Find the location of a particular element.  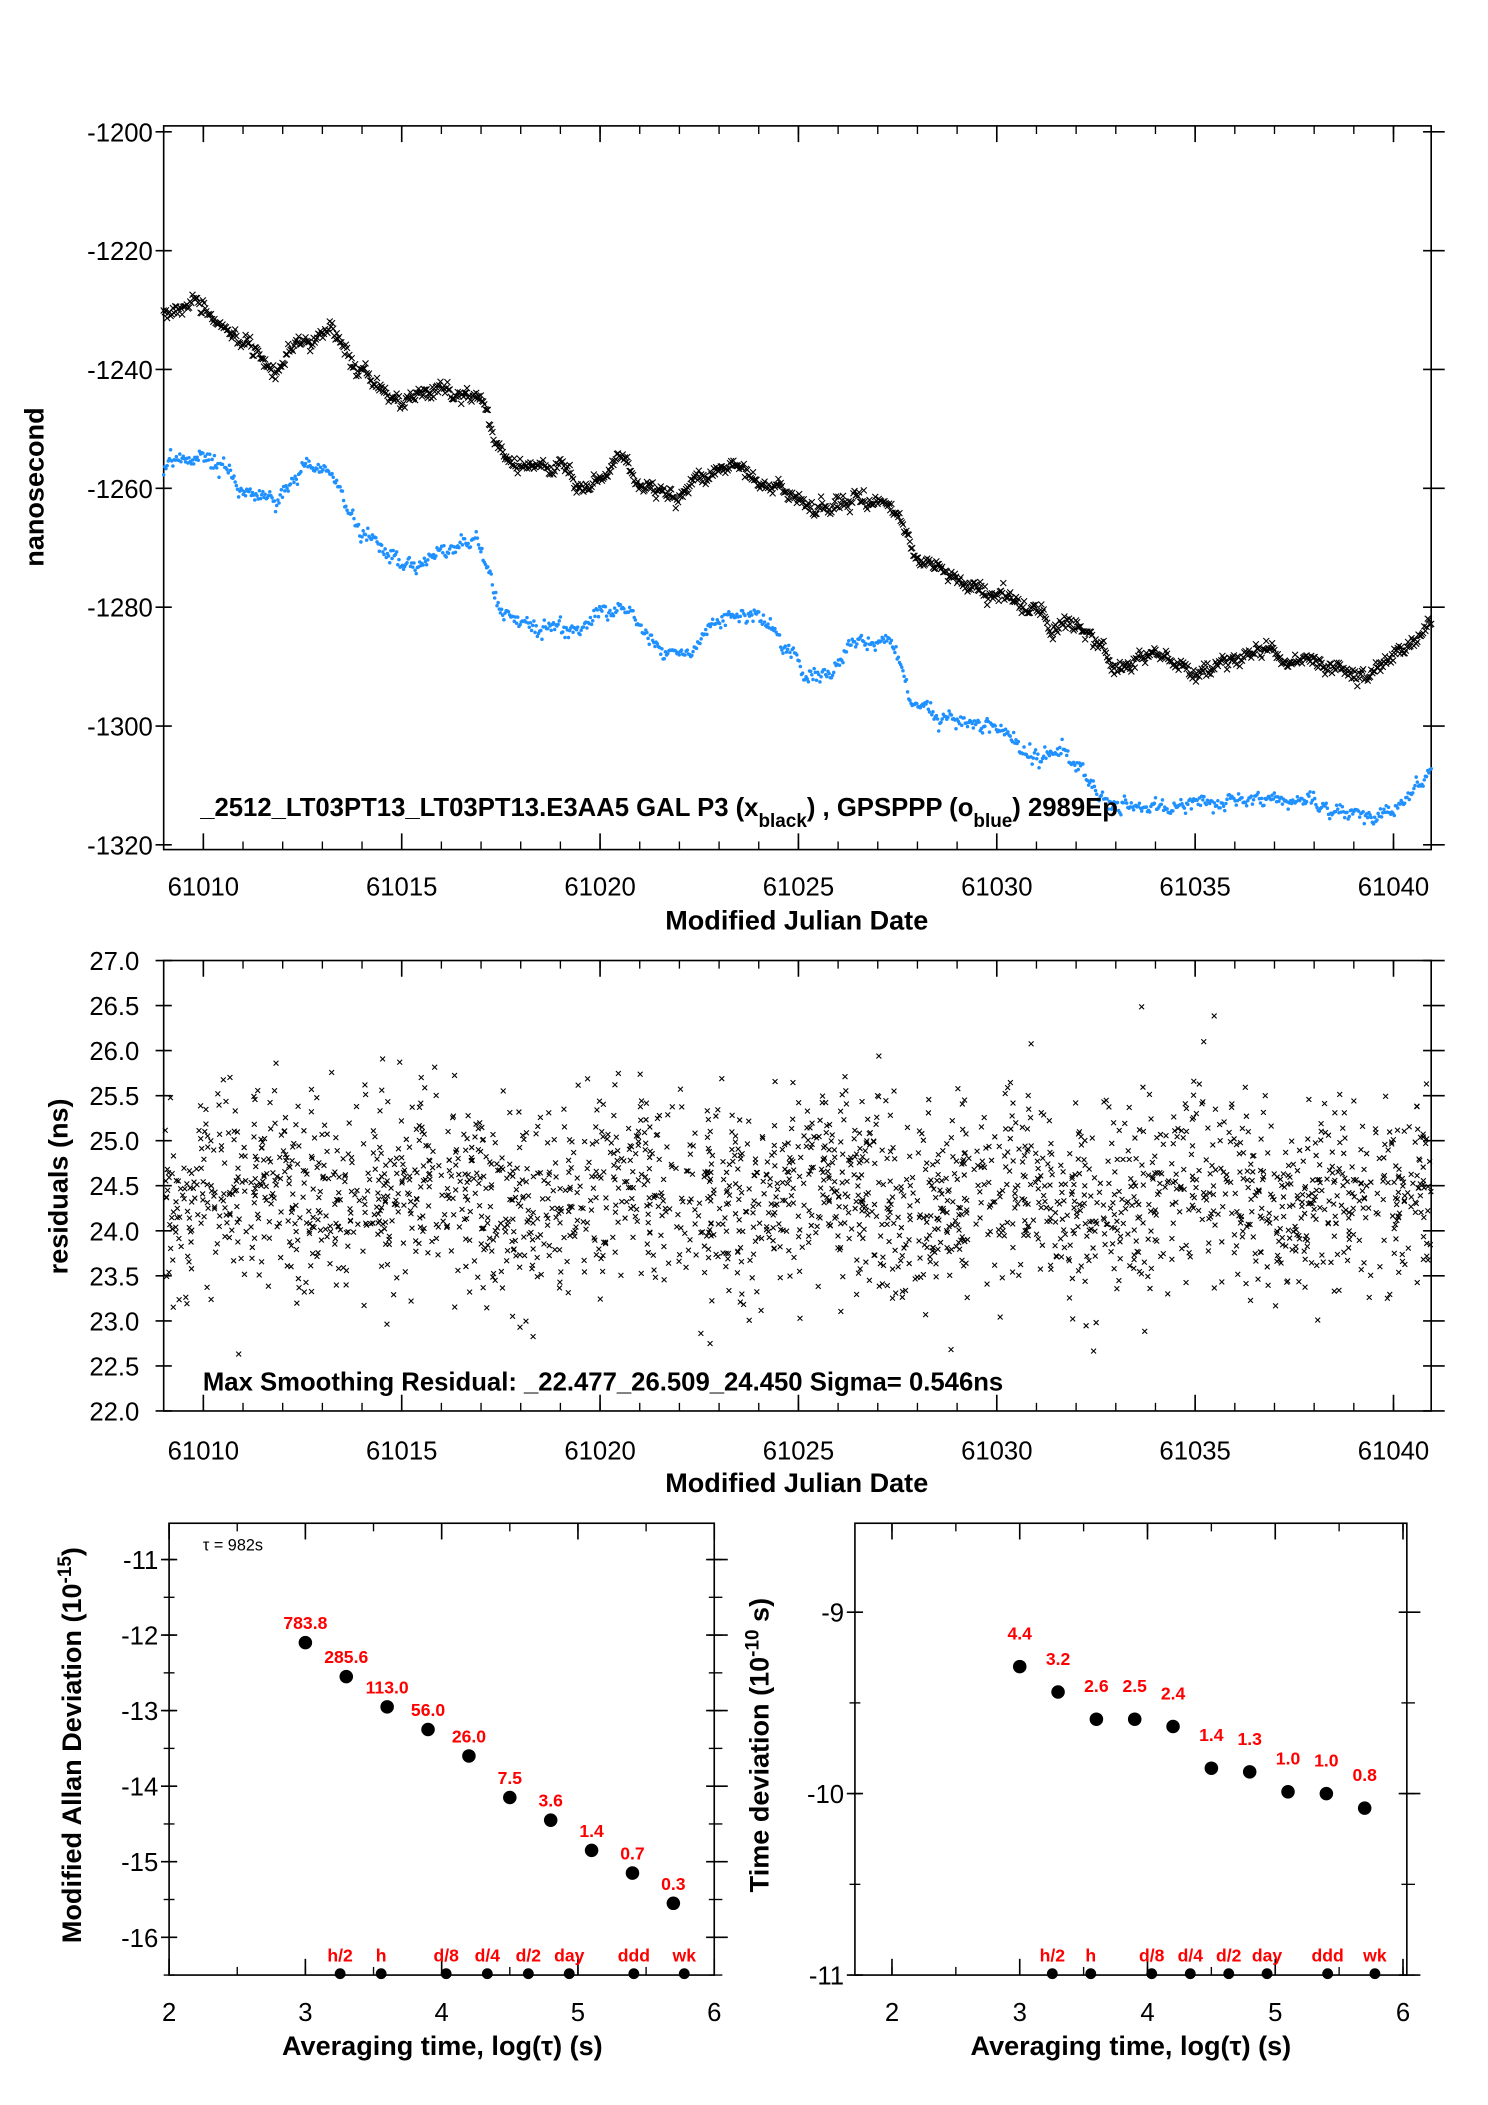

y-axis-label: Modified Allan Deviation (10-15) is located at coordinates (71, 1745).